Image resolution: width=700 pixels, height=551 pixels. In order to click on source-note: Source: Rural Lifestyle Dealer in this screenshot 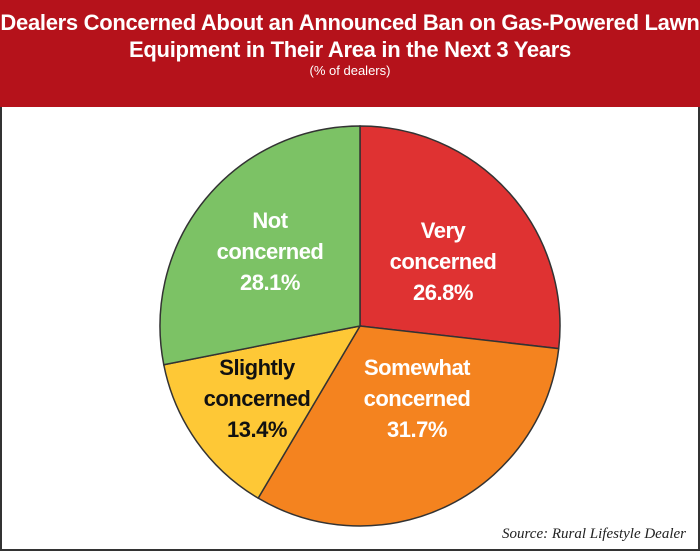, I will do `click(594, 534)`.